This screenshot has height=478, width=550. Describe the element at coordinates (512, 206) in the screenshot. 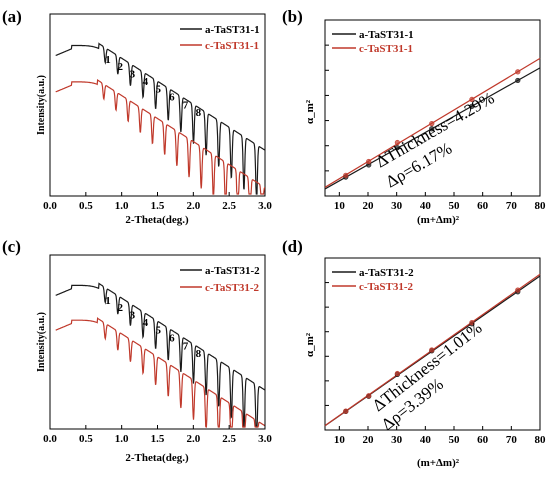

I see `x-tick-label: 70` at that location.